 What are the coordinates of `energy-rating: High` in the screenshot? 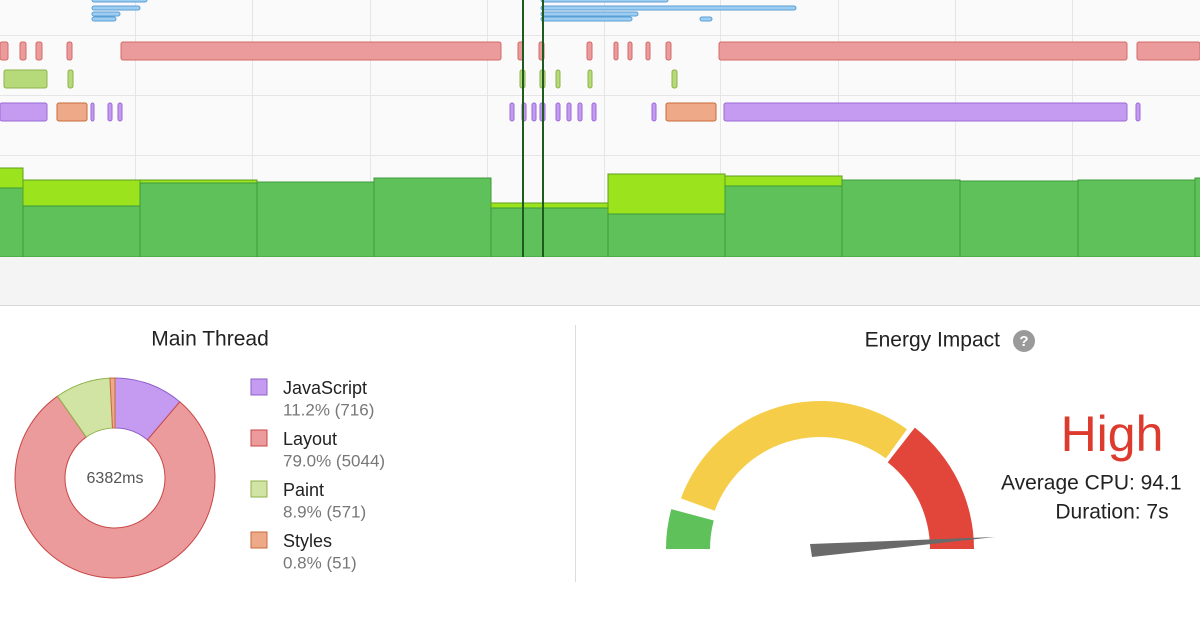 It's located at (1112, 434).